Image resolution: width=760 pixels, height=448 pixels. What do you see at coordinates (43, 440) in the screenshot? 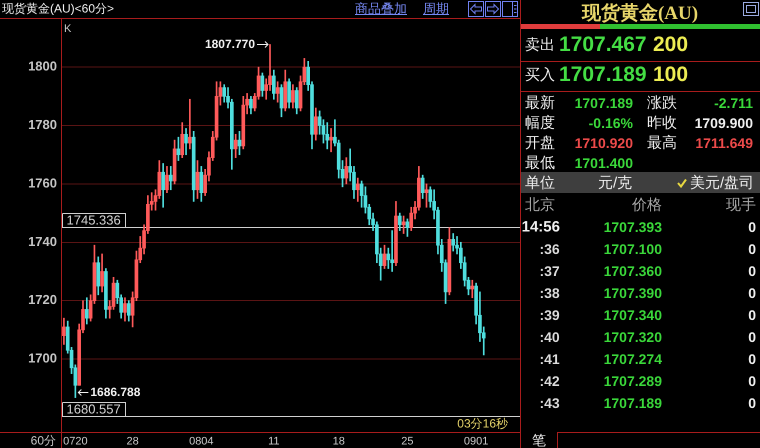
I see `x-axis-title: 60分` at bounding box center [43, 440].